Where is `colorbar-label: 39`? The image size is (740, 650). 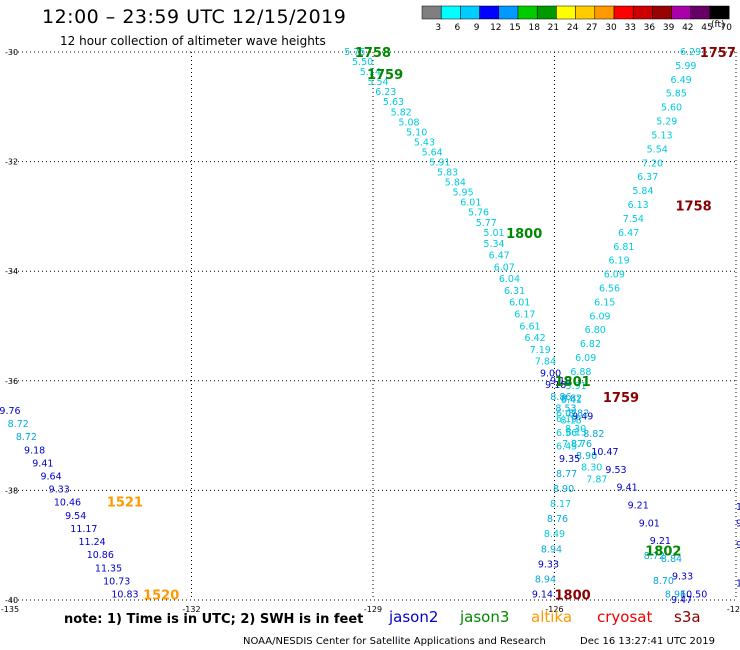 colorbar-label: 39 is located at coordinates (669, 28).